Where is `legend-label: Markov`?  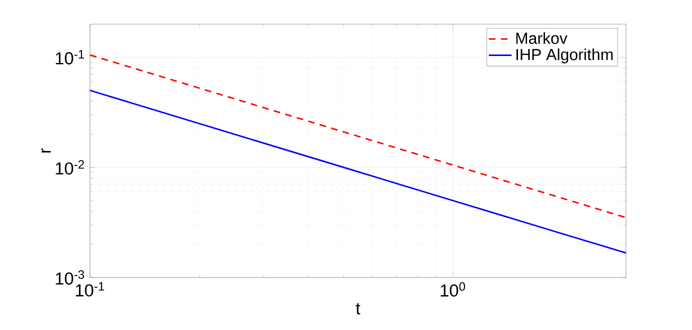
legend-label: Markov is located at coordinates (542, 38).